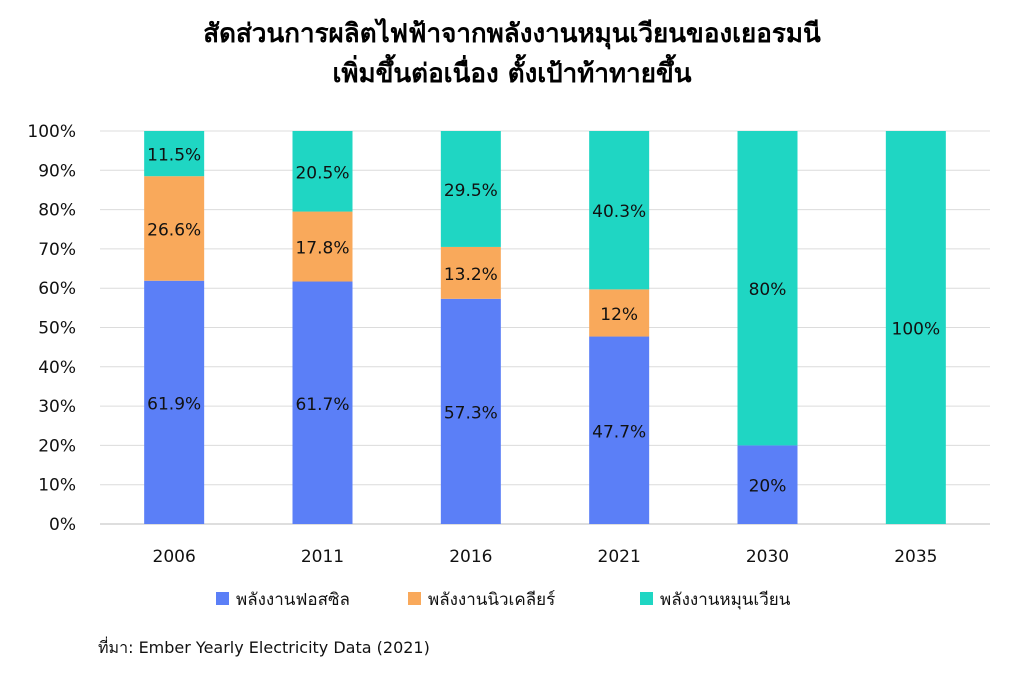 The width and height of the screenshot is (1024, 681). Describe the element at coordinates (57, 486) in the screenshot. I see `y-tick-label: 10%` at that location.